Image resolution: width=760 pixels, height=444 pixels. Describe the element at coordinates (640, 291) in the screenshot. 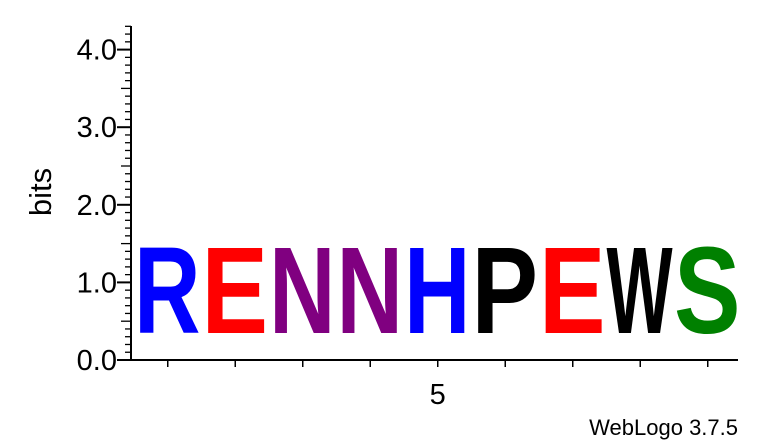

I see `logo-letter: W` at that location.